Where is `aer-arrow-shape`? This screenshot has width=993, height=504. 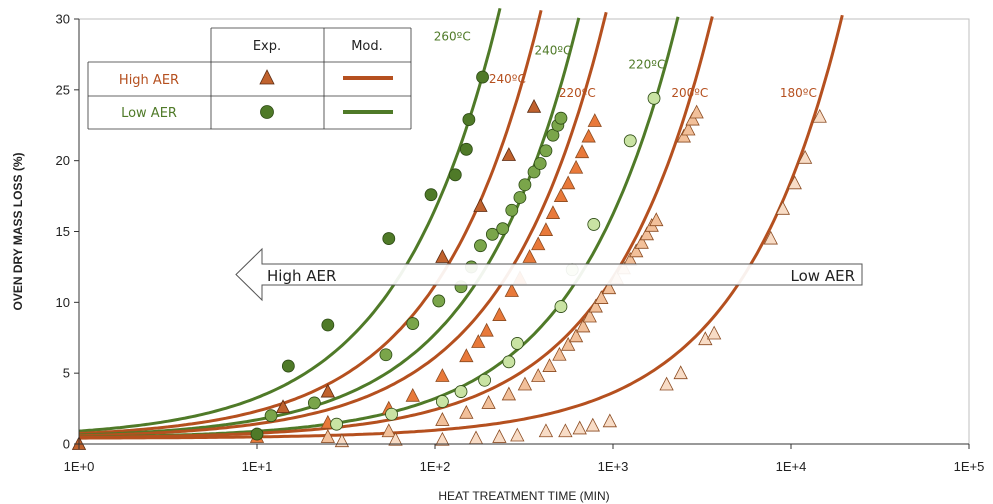
aer-arrow-shape is located at coordinates (549, 274).